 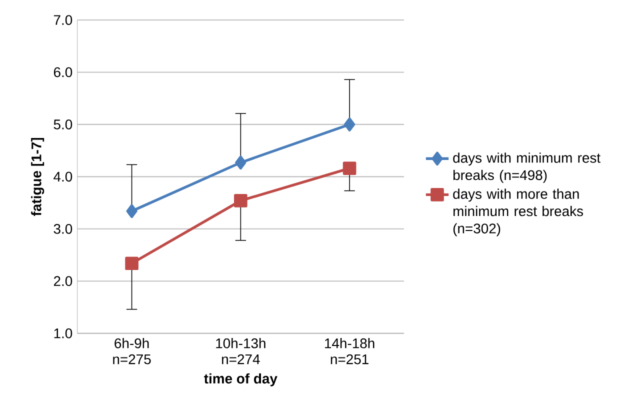 I want to click on y-tick-label: 3.0, so click(x=63, y=229).